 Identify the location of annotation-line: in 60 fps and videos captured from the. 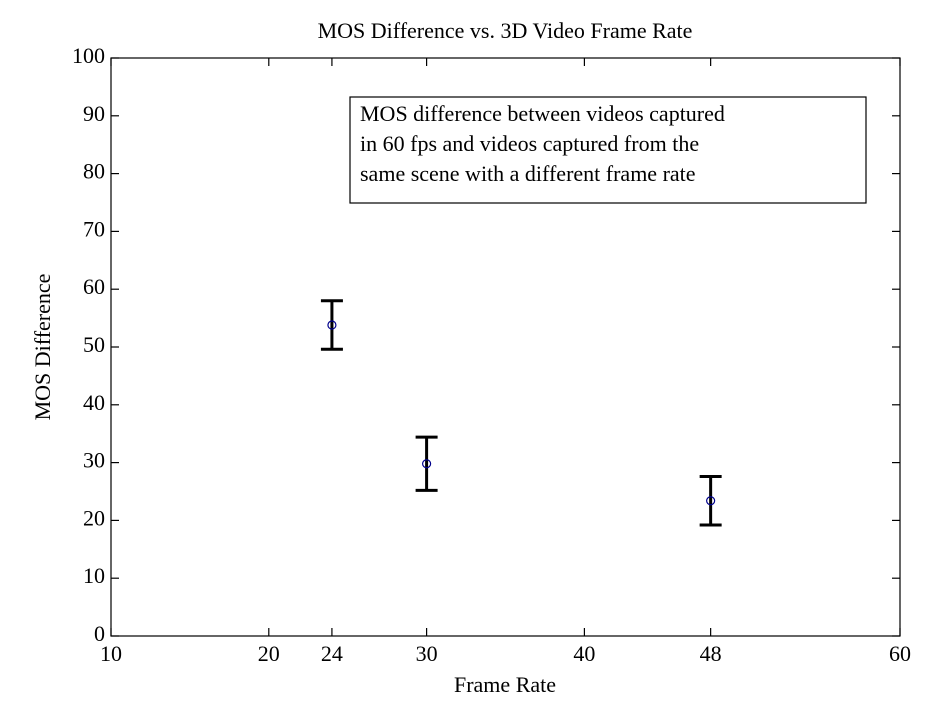
(529, 143).